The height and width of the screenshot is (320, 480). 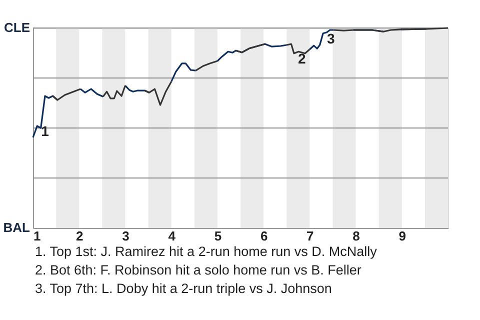 I want to click on x-tick-label: 8, so click(x=356, y=236).